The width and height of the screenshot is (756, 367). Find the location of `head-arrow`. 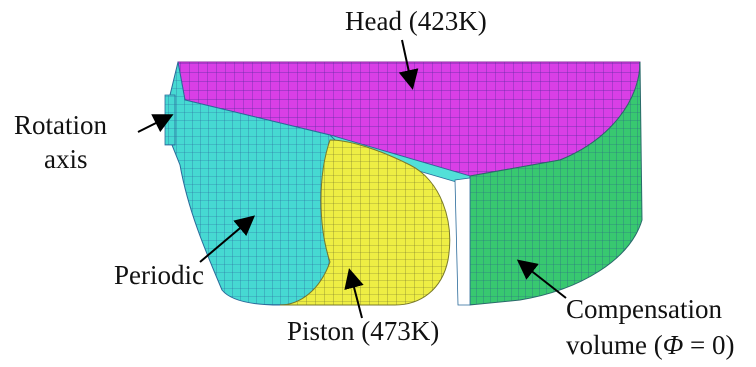

head-arrow is located at coordinates (408, 64).